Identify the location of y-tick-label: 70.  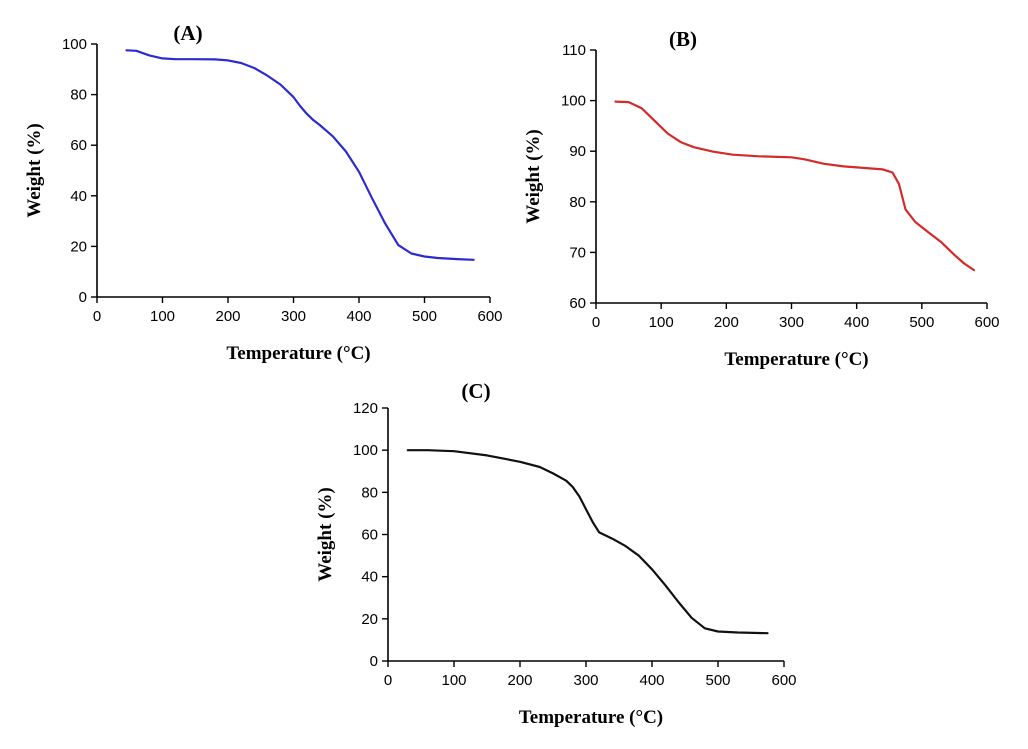
(577, 252).